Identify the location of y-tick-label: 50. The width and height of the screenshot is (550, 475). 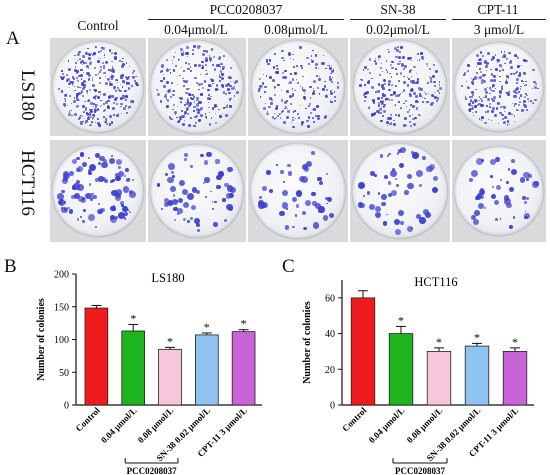
(64, 373).